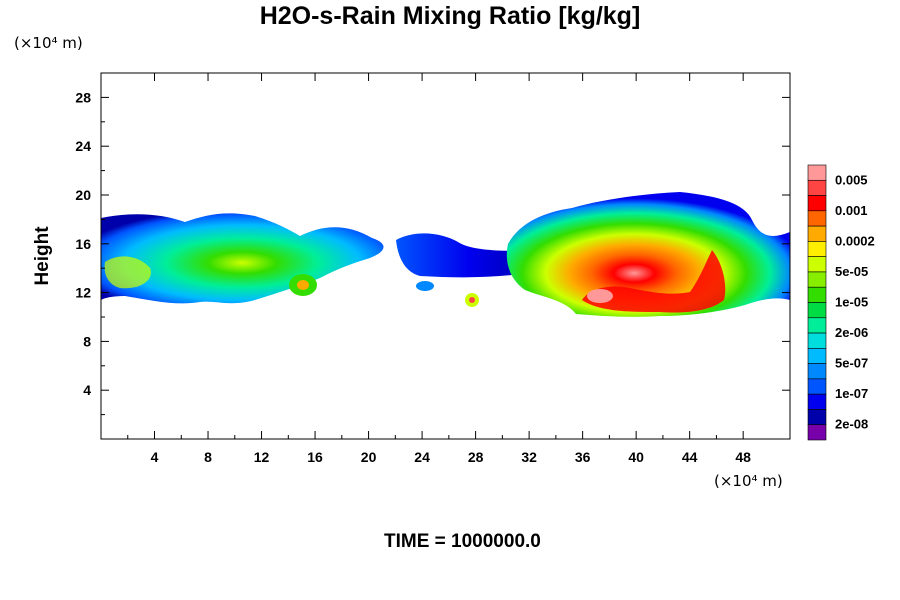 Image resolution: width=900 pixels, height=600 pixels. I want to click on colorbar-label: 2e-06, so click(851, 332).